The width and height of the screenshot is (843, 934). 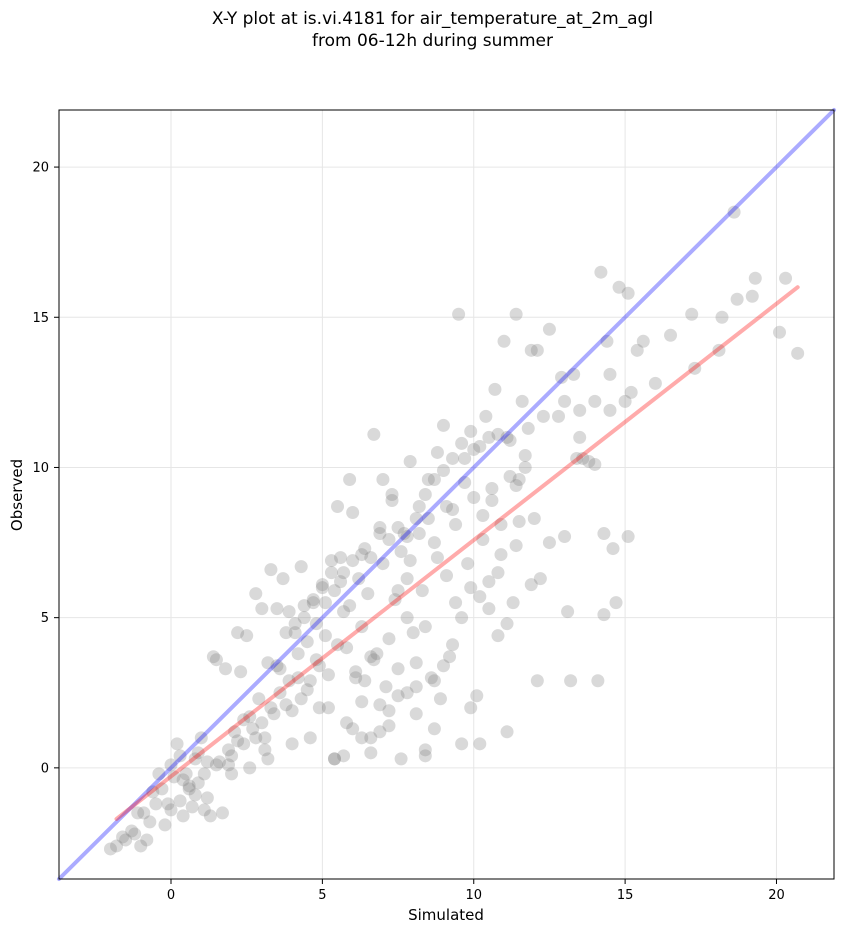 What do you see at coordinates (45, 618) in the screenshot?
I see `y-tick-label: 5` at bounding box center [45, 618].